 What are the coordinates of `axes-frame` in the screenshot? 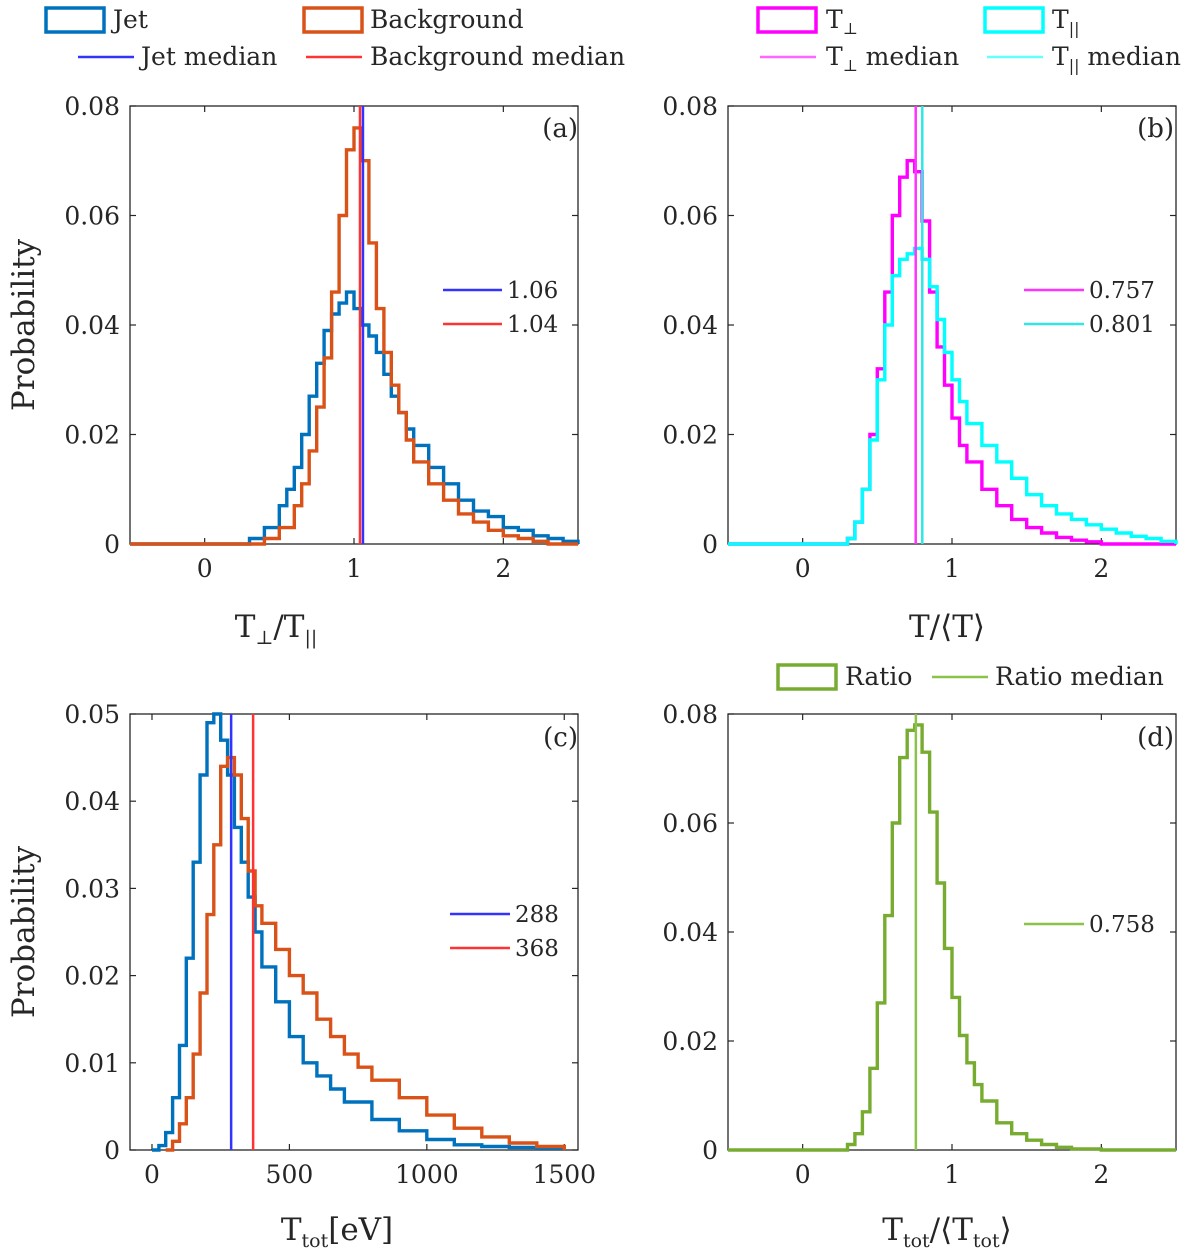 It's located at (354, 932).